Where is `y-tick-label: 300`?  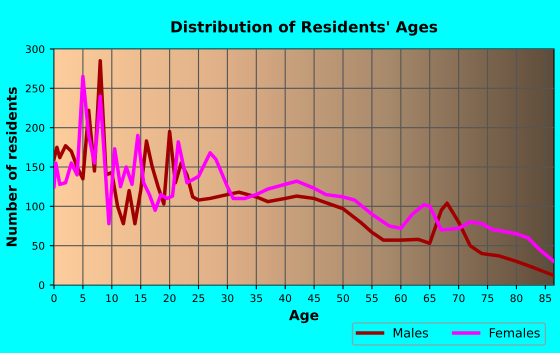 y-tick-label: 300 is located at coordinates (35, 49).